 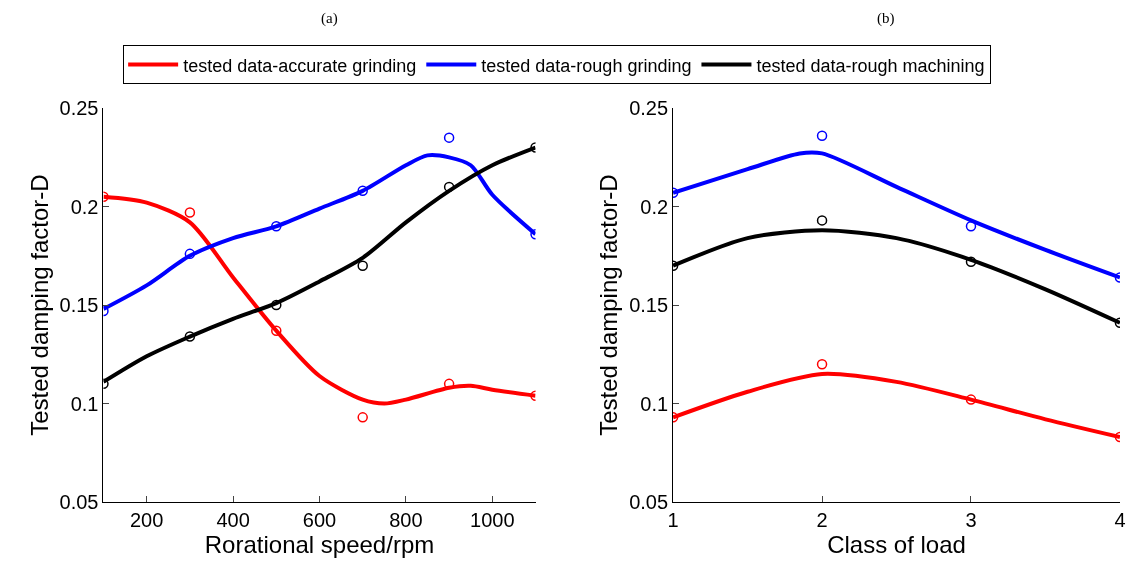 I want to click on legend-label: tested data-rough grinding, so click(x=586, y=65).